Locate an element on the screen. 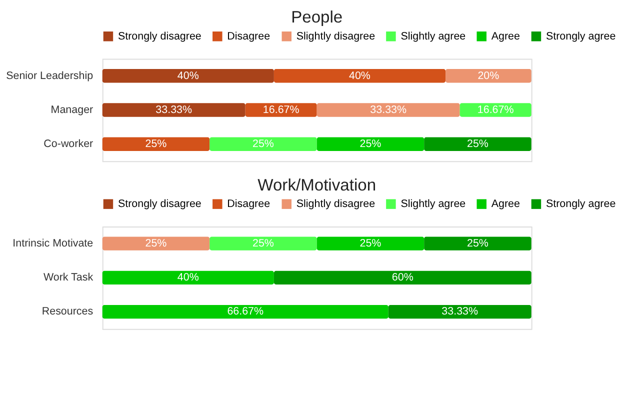  data-label: 66.67% is located at coordinates (245, 312).